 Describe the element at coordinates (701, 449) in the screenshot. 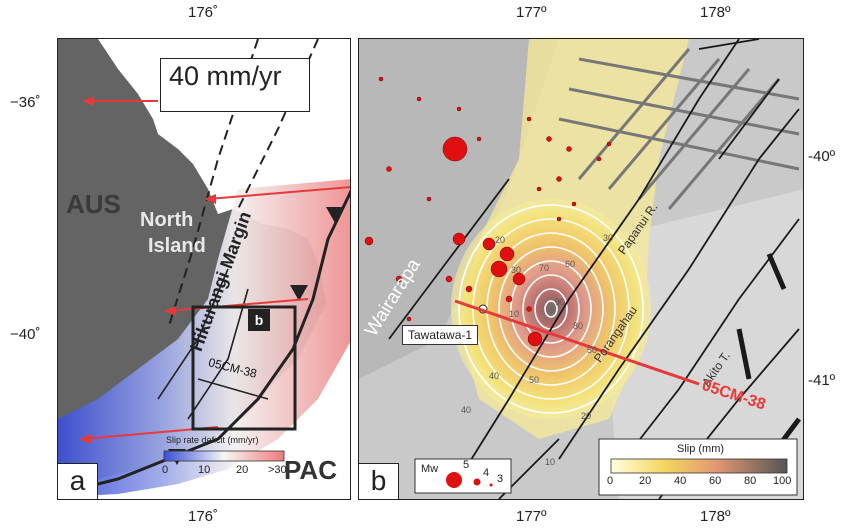

I see `slip-colorbar-title: Slip (mm)` at that location.